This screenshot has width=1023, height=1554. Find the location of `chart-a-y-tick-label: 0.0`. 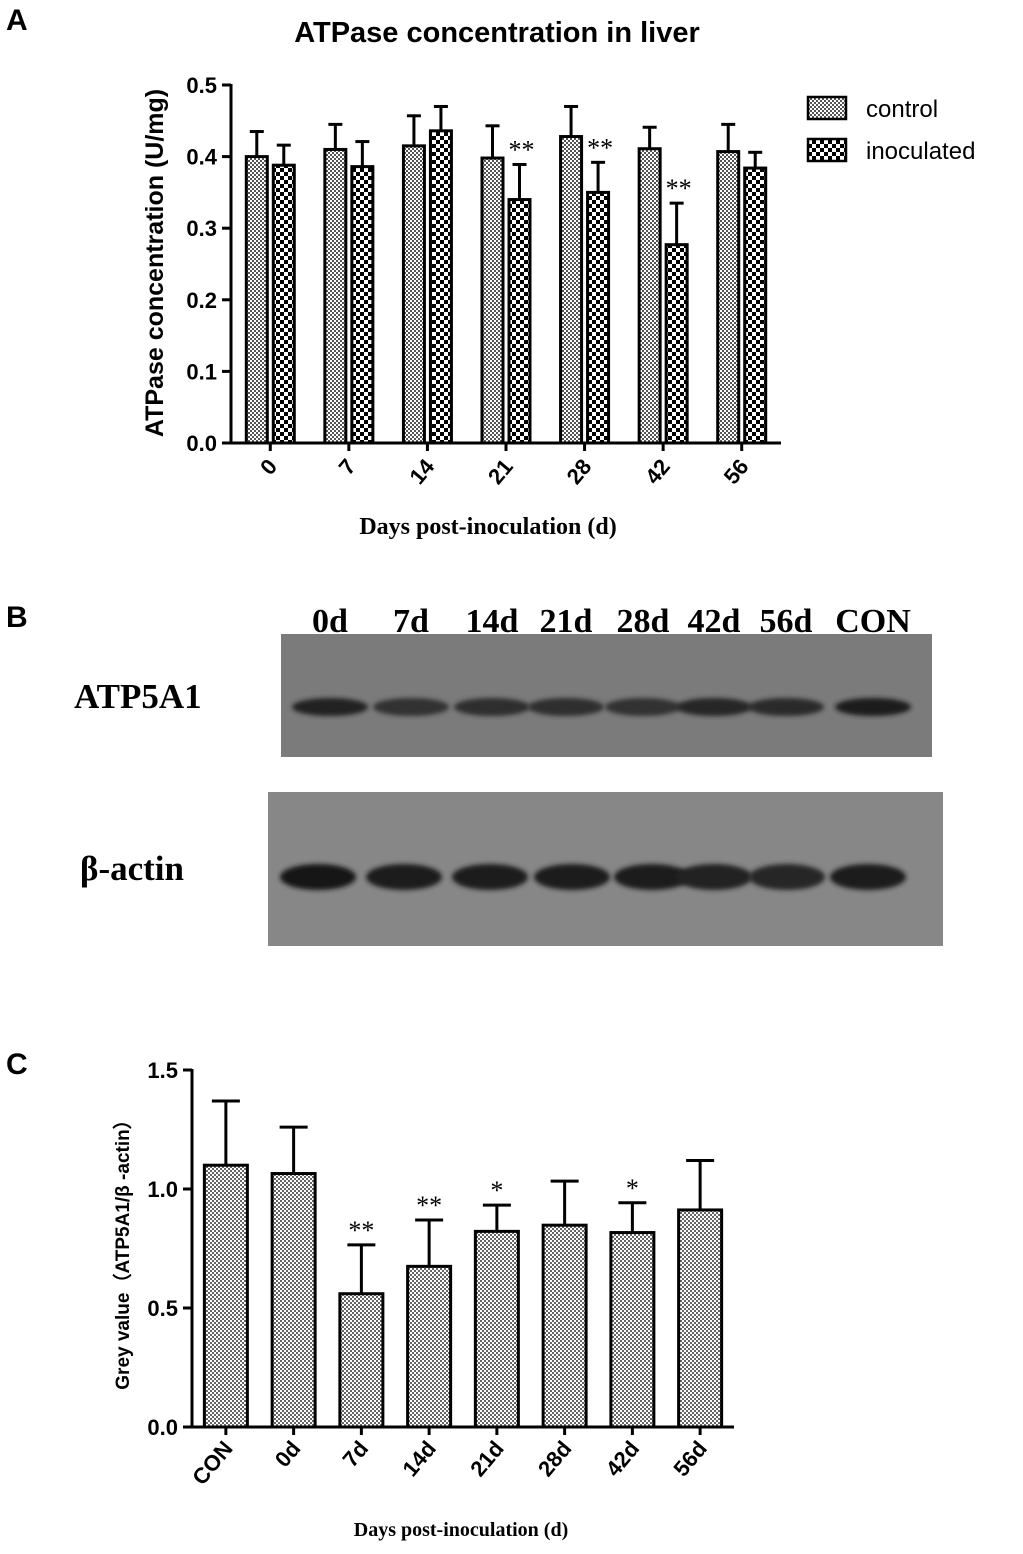

chart-a-y-tick-label: 0.0 is located at coordinates (201, 443).